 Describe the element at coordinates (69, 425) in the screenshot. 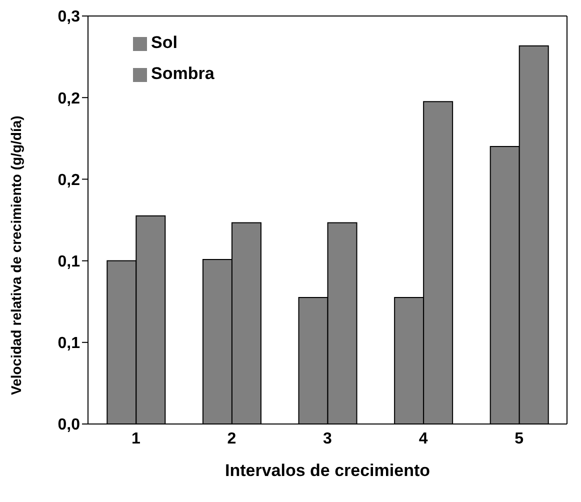

I see `y-tick-label: 0,0` at that location.